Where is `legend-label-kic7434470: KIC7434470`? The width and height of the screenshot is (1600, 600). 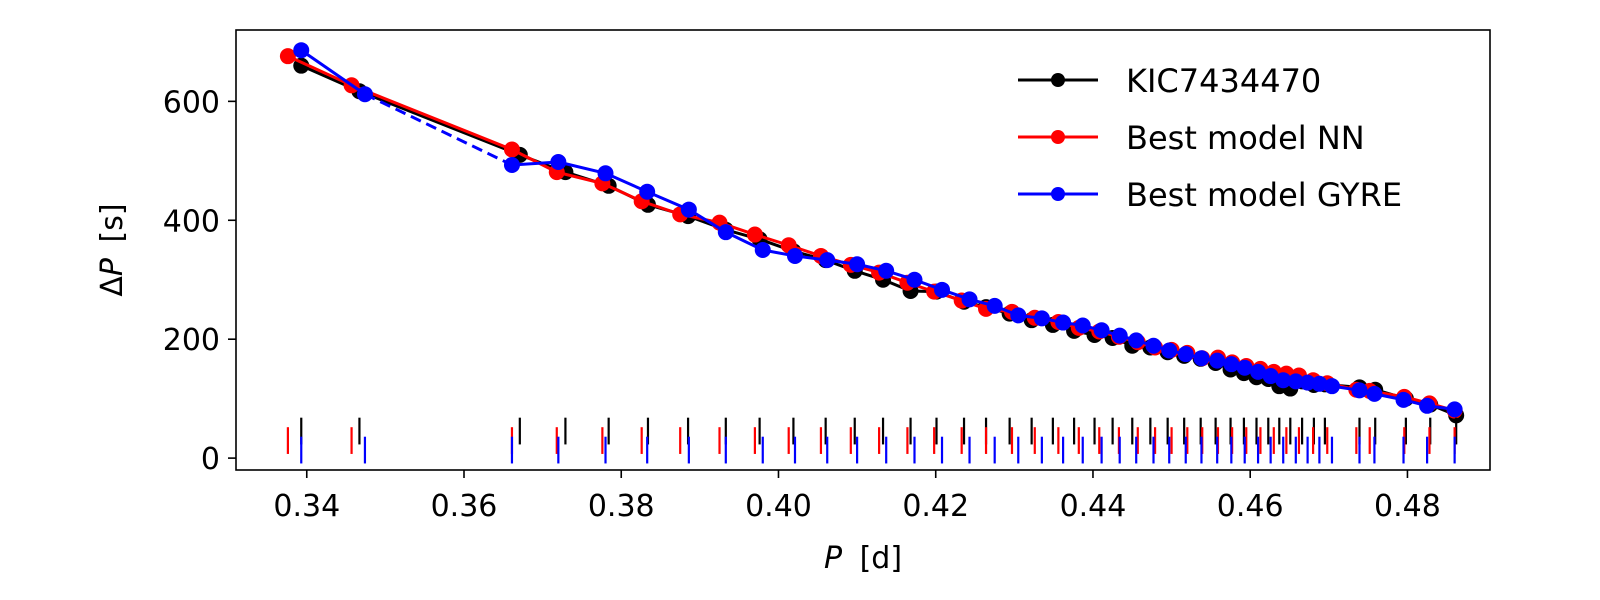
legend-label-kic7434470: KIC7434470 is located at coordinates (1223, 81).